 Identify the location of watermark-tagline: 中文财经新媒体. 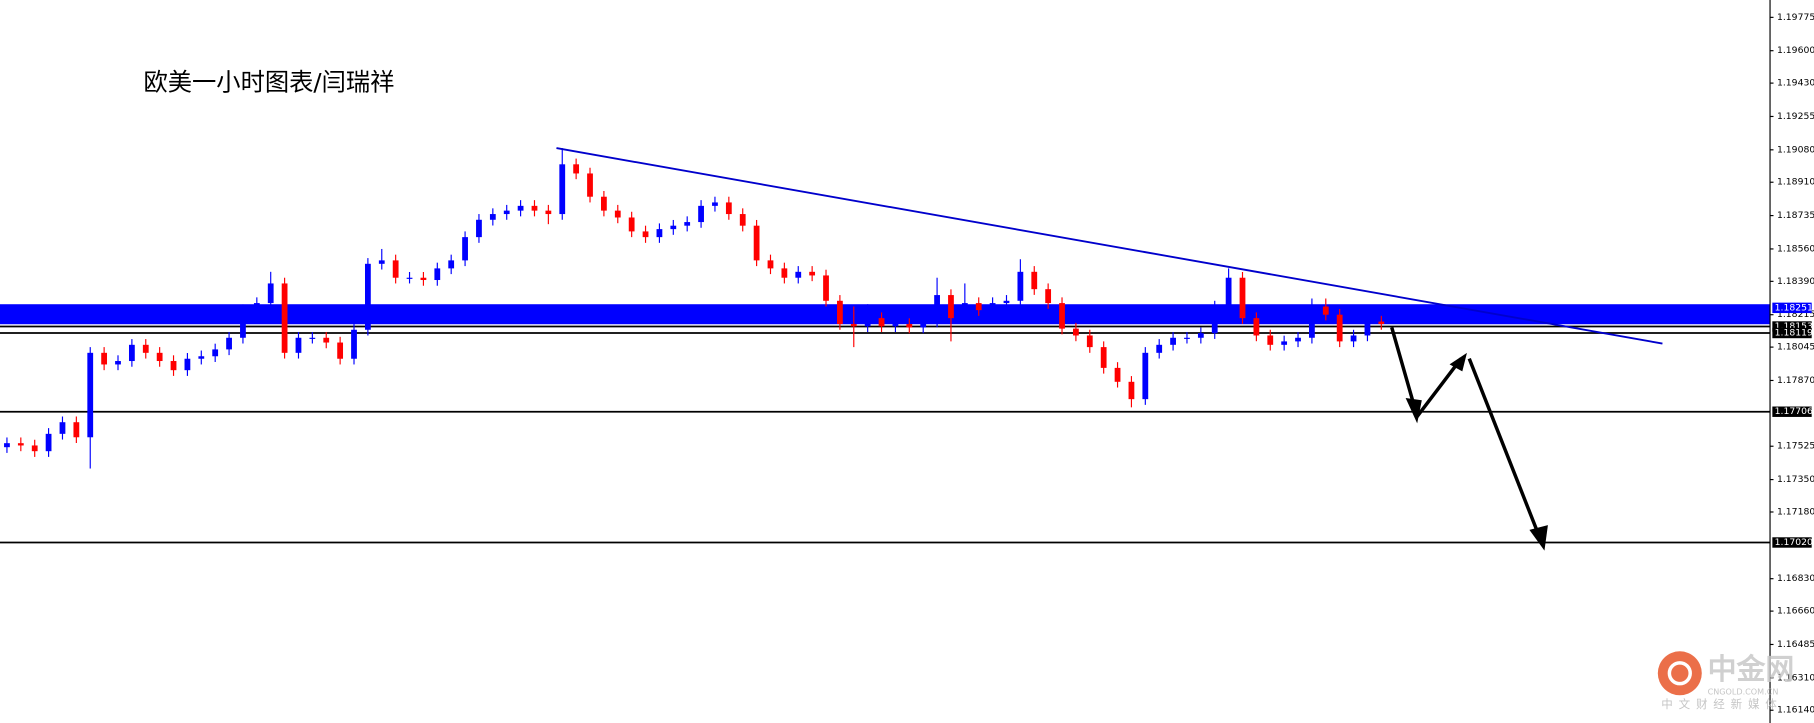
(1721, 704).